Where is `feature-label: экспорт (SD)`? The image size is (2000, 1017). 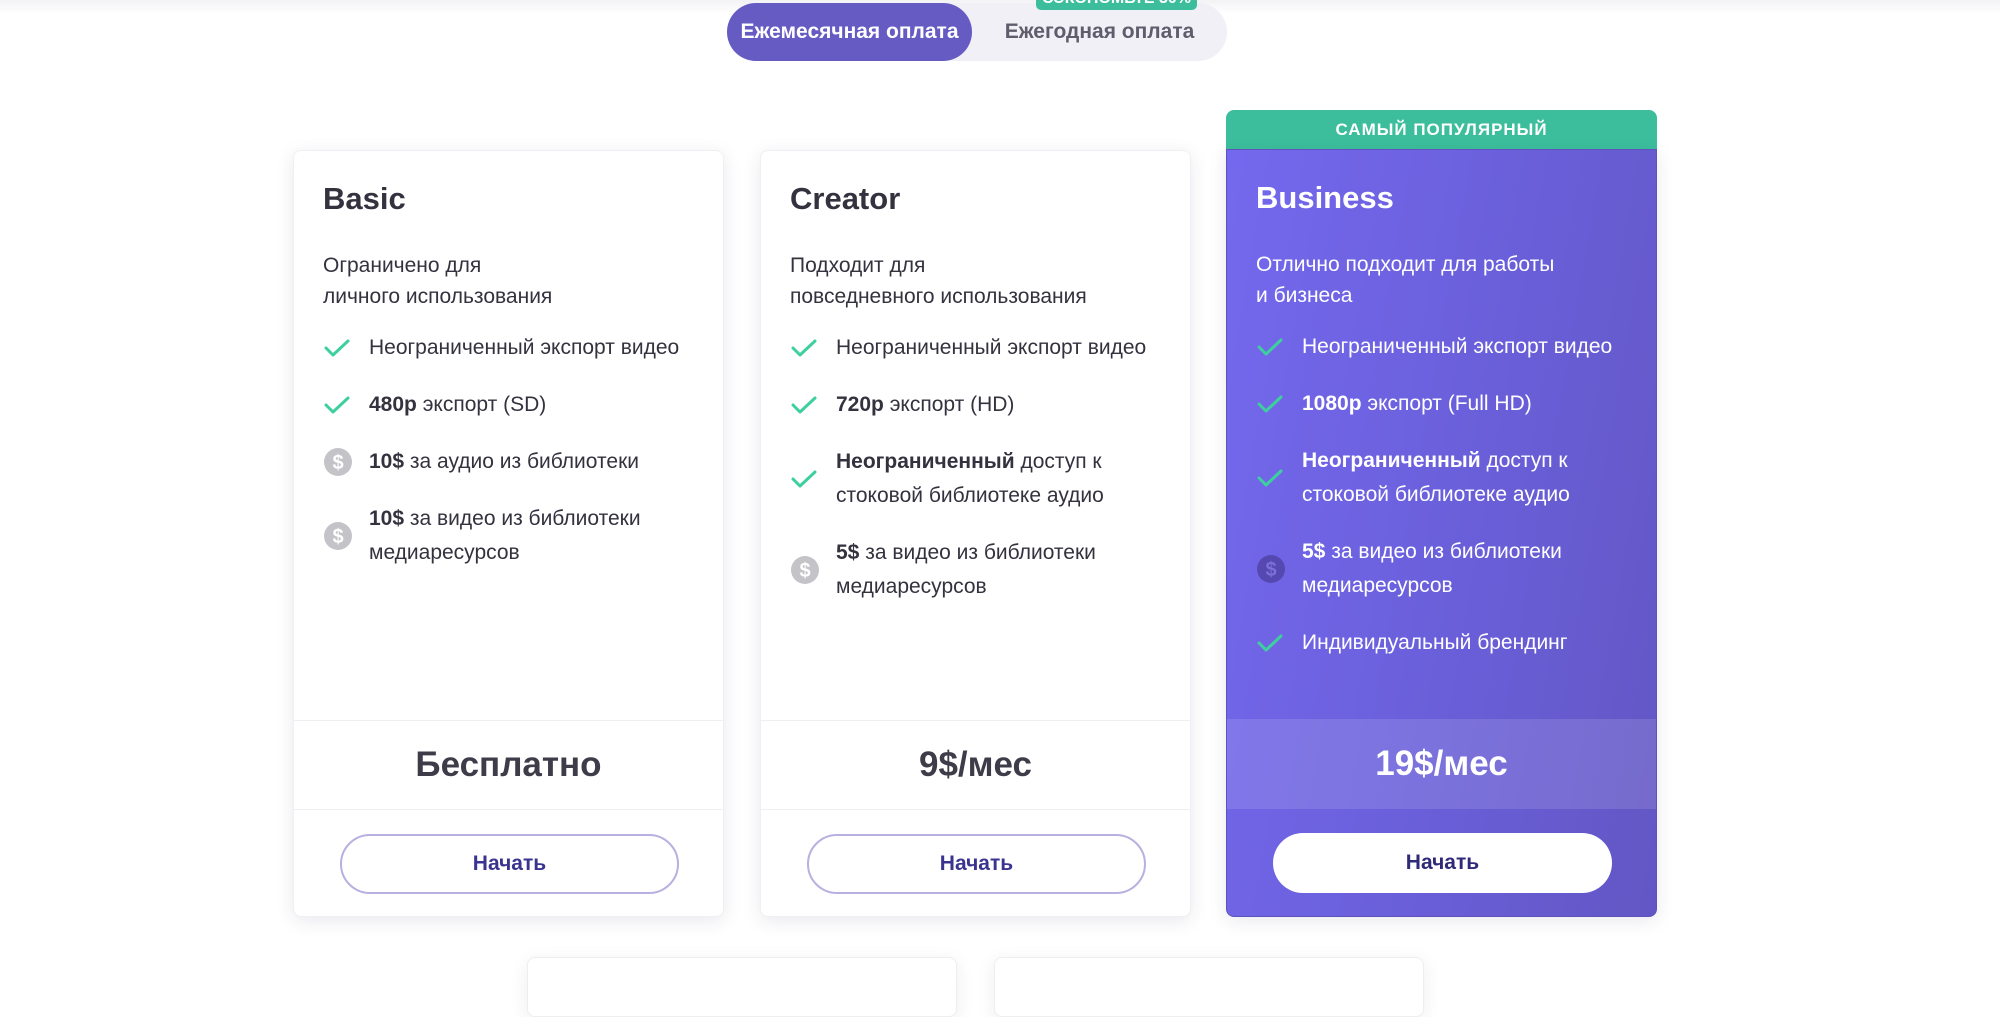 feature-label: экспорт (SD) is located at coordinates (481, 404).